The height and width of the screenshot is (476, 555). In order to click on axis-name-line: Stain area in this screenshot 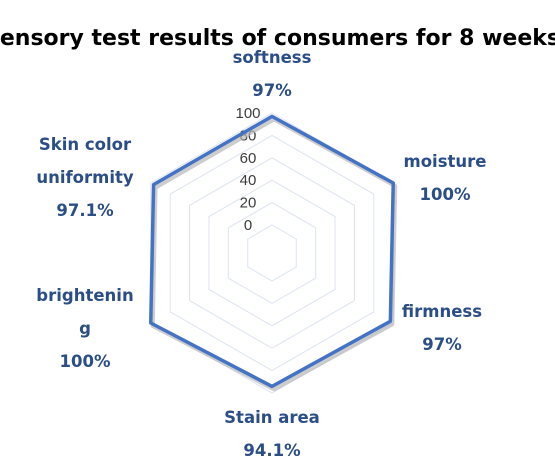, I will do `click(272, 417)`.